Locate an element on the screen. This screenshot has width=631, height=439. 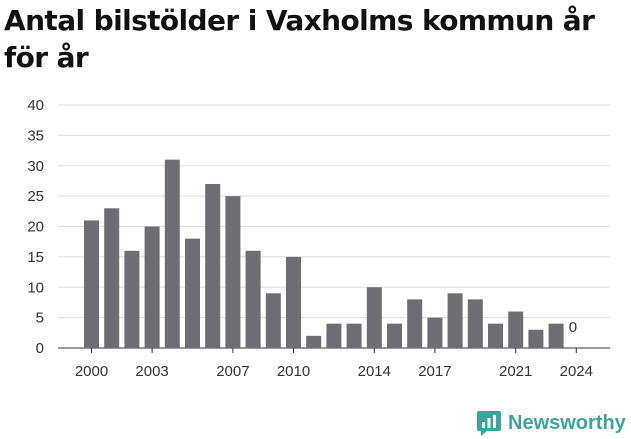
bar-2011 is located at coordinates (314, 341).